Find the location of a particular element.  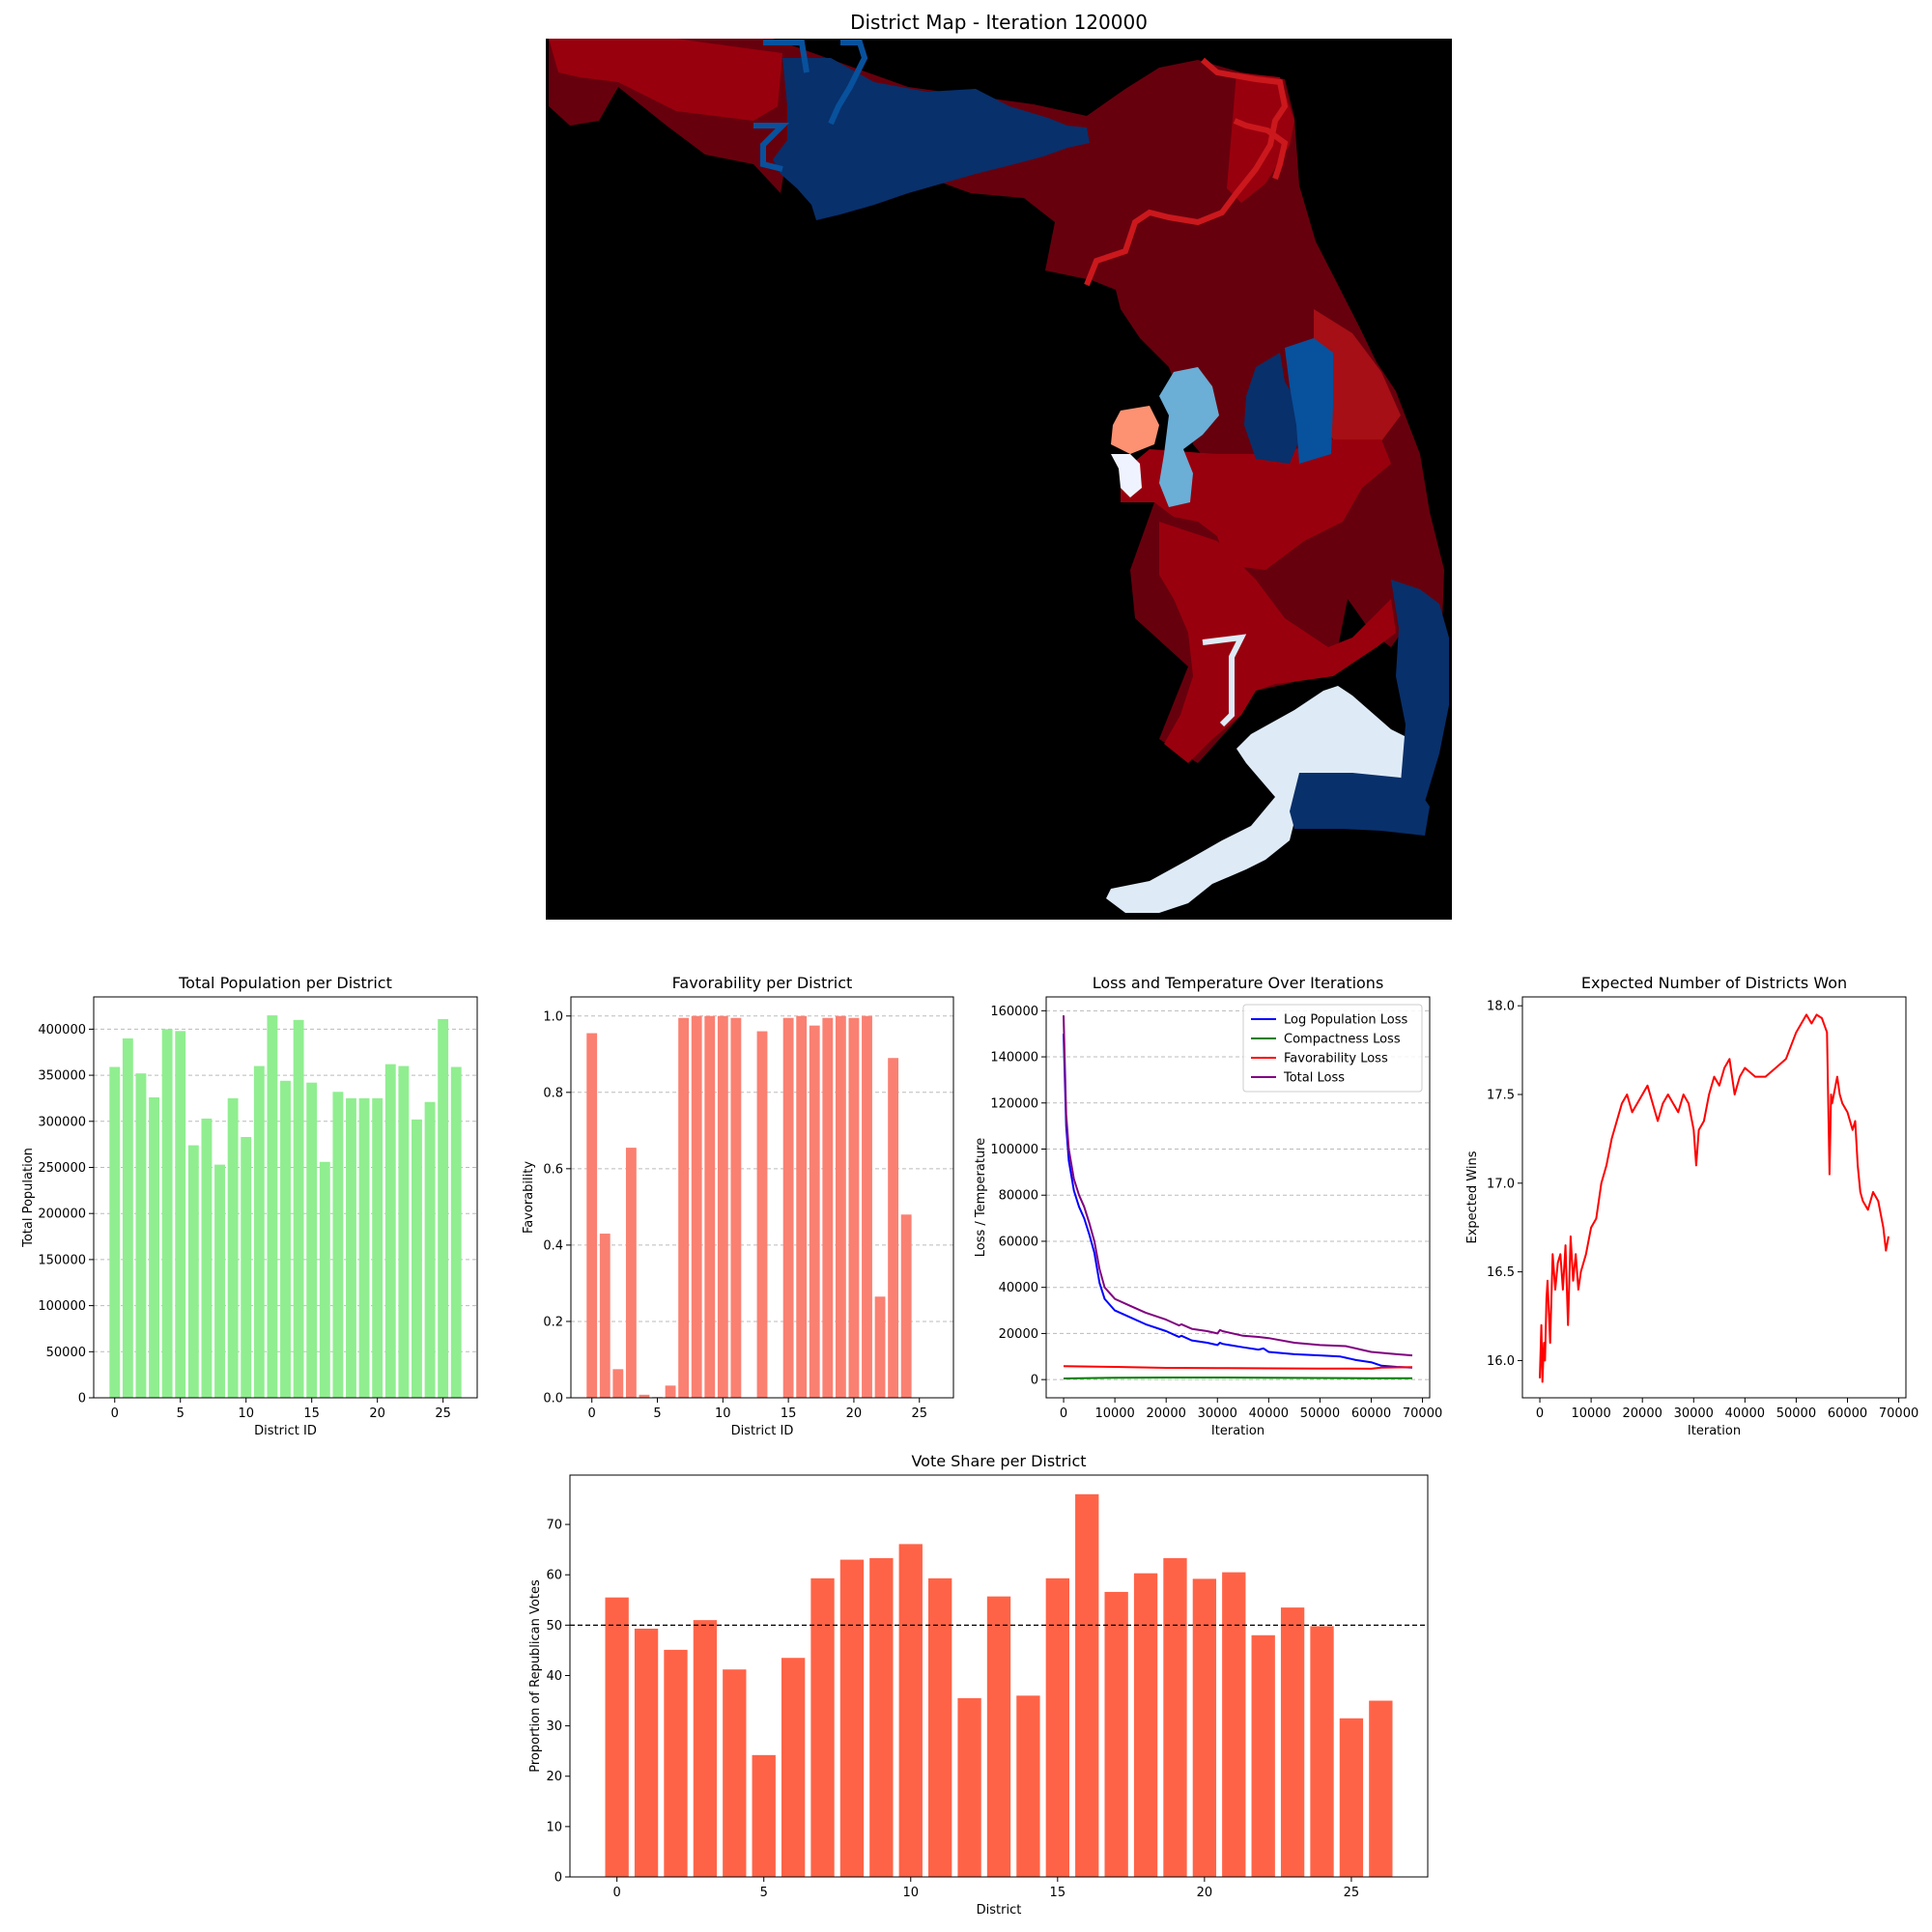

y-tick-label: 100000 is located at coordinates (62, 1306).